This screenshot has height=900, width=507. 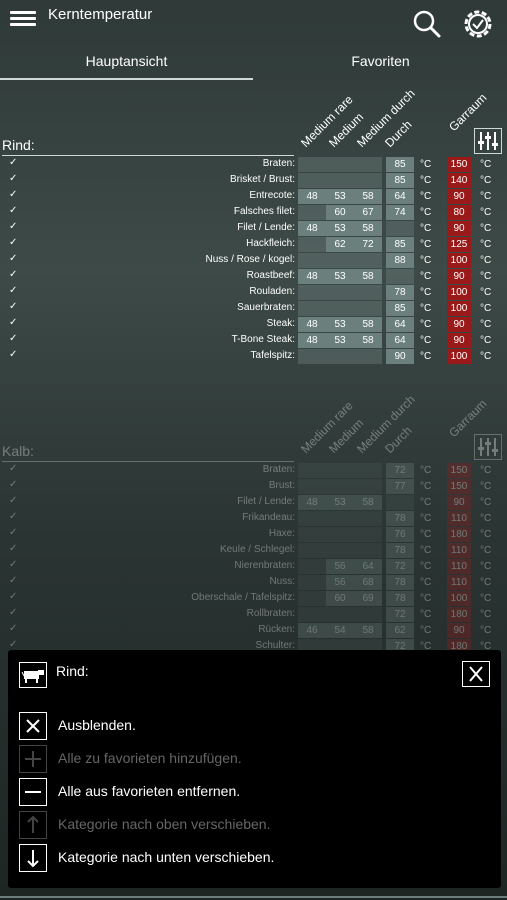 What do you see at coordinates (254, 726) in the screenshot?
I see `action-ausblenden: Ausblenden.` at bounding box center [254, 726].